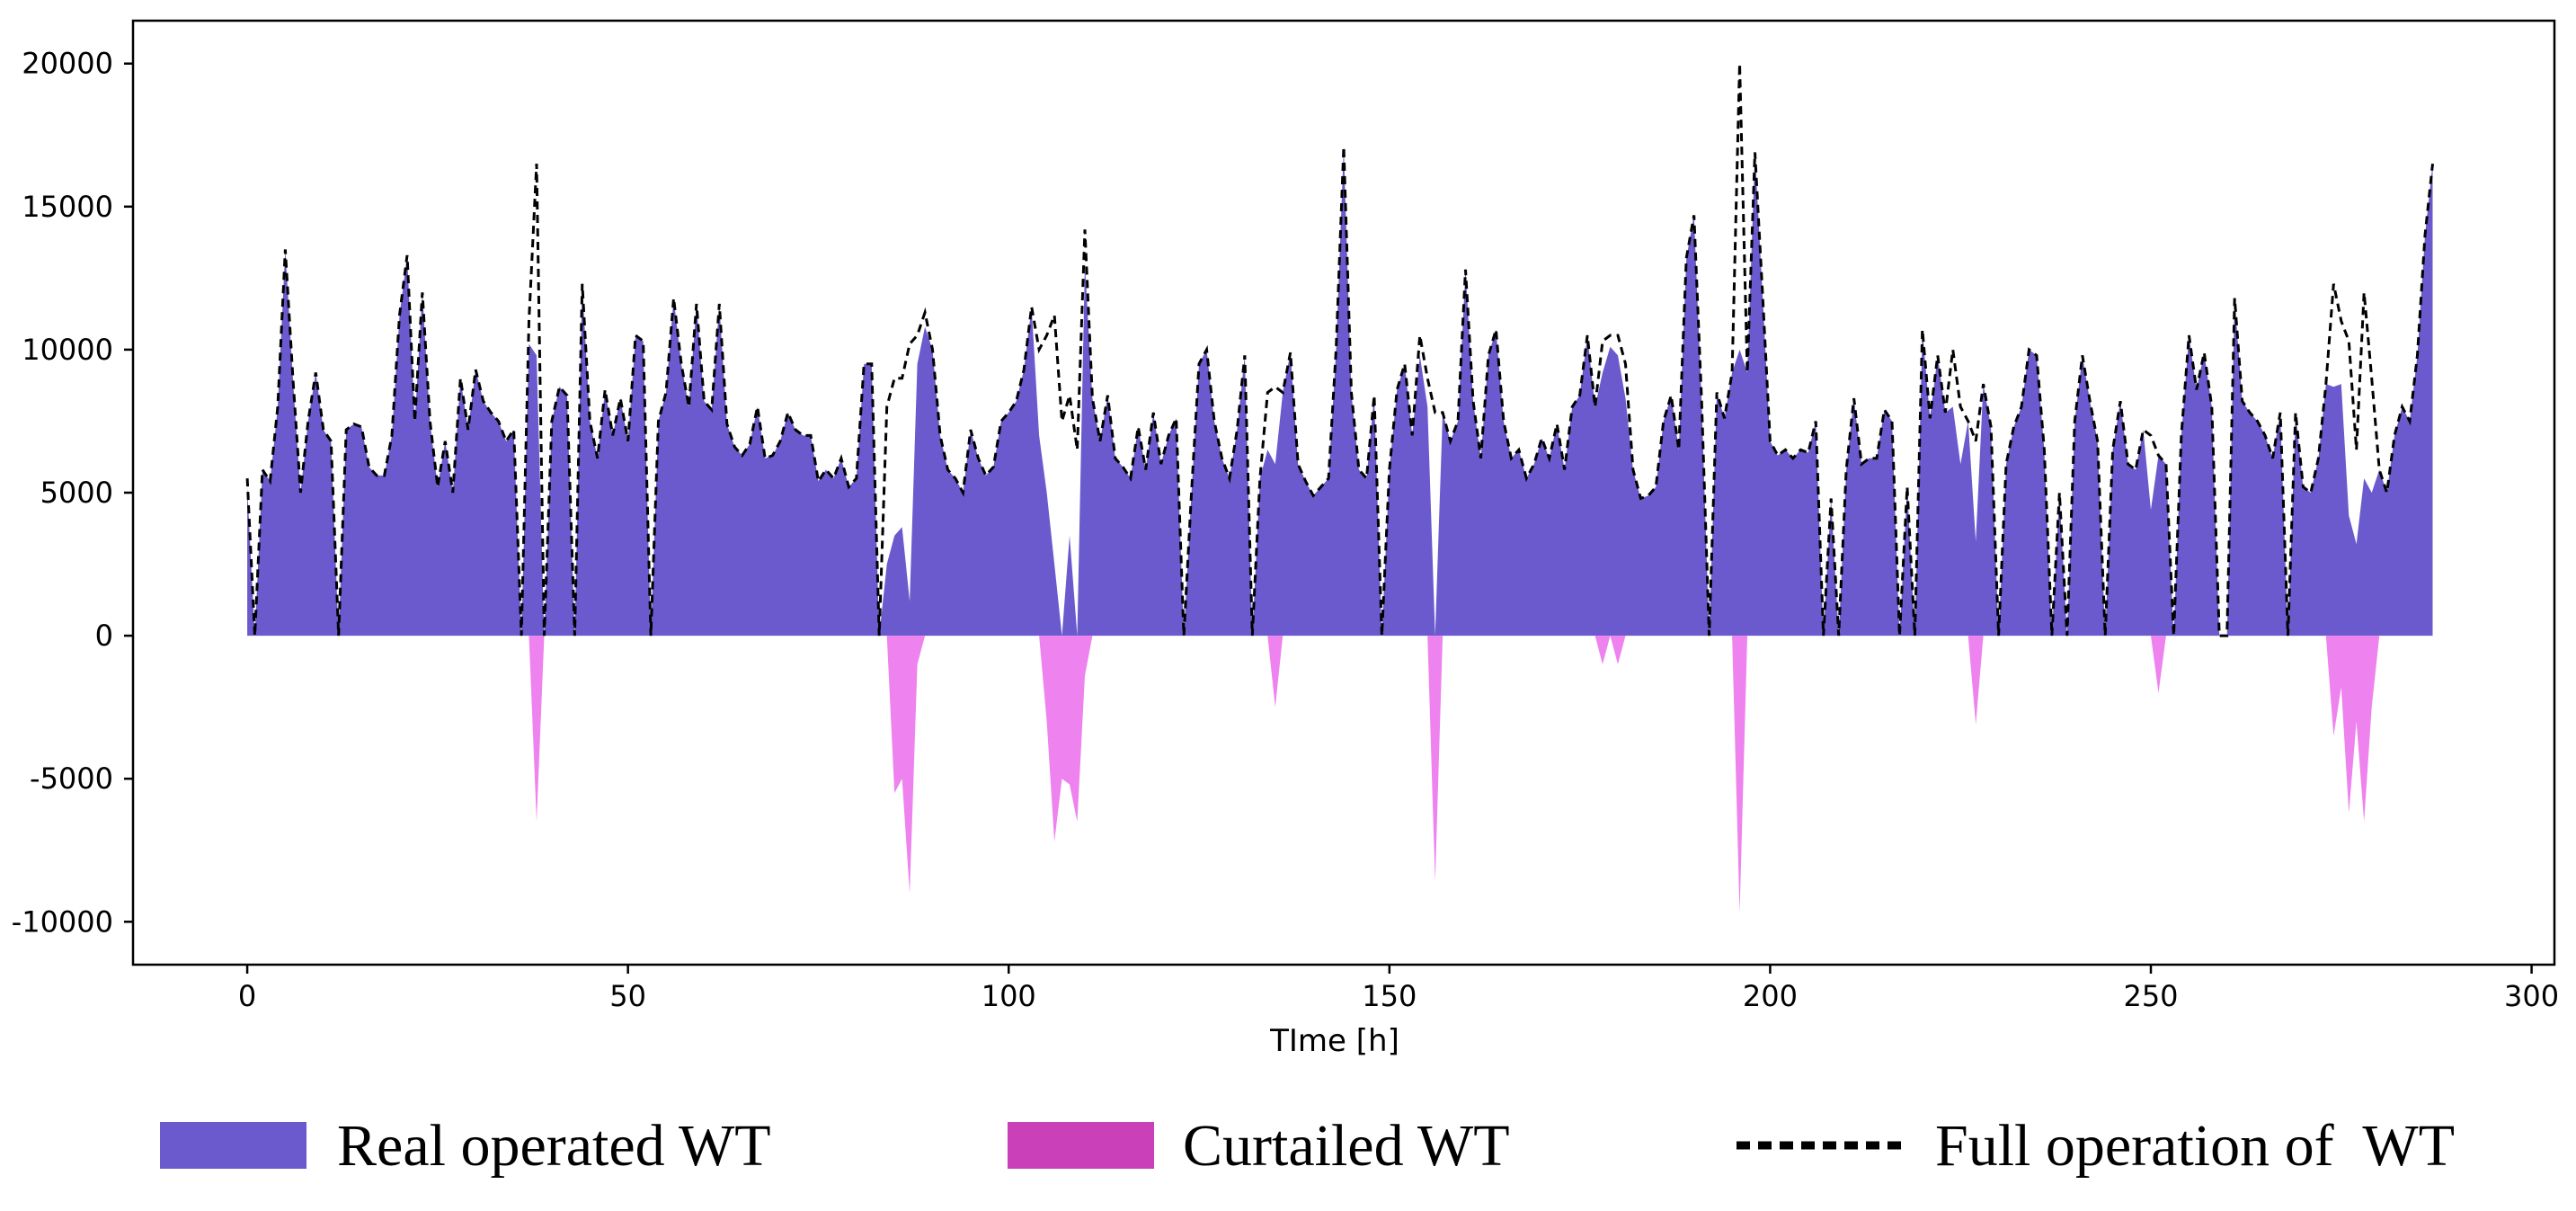  I want to click on x-axis-label: TIme [h], so click(1334, 1041).